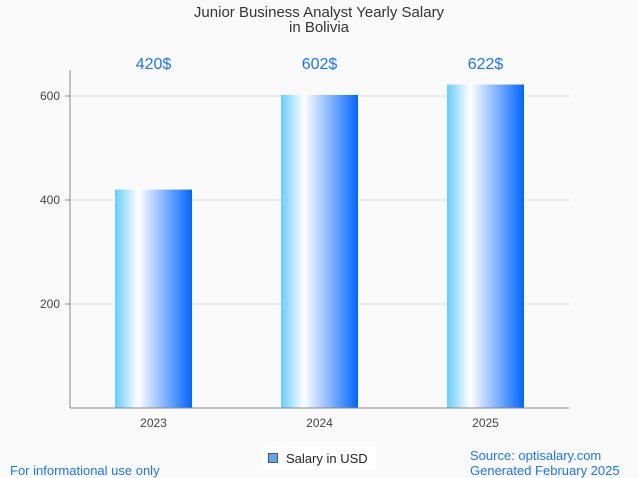  I want to click on data-label: 622$, so click(486, 64).